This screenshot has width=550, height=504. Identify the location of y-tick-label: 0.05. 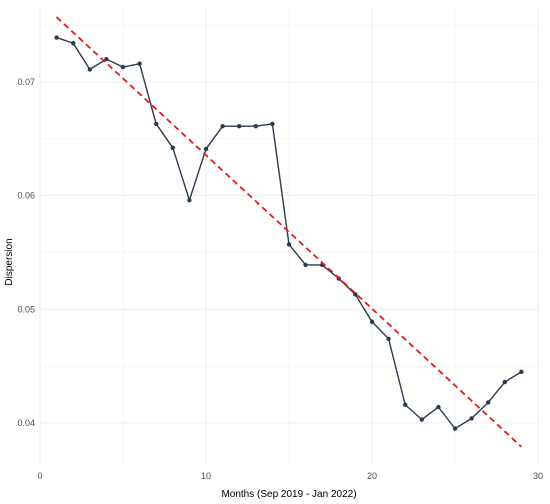
(26, 309).